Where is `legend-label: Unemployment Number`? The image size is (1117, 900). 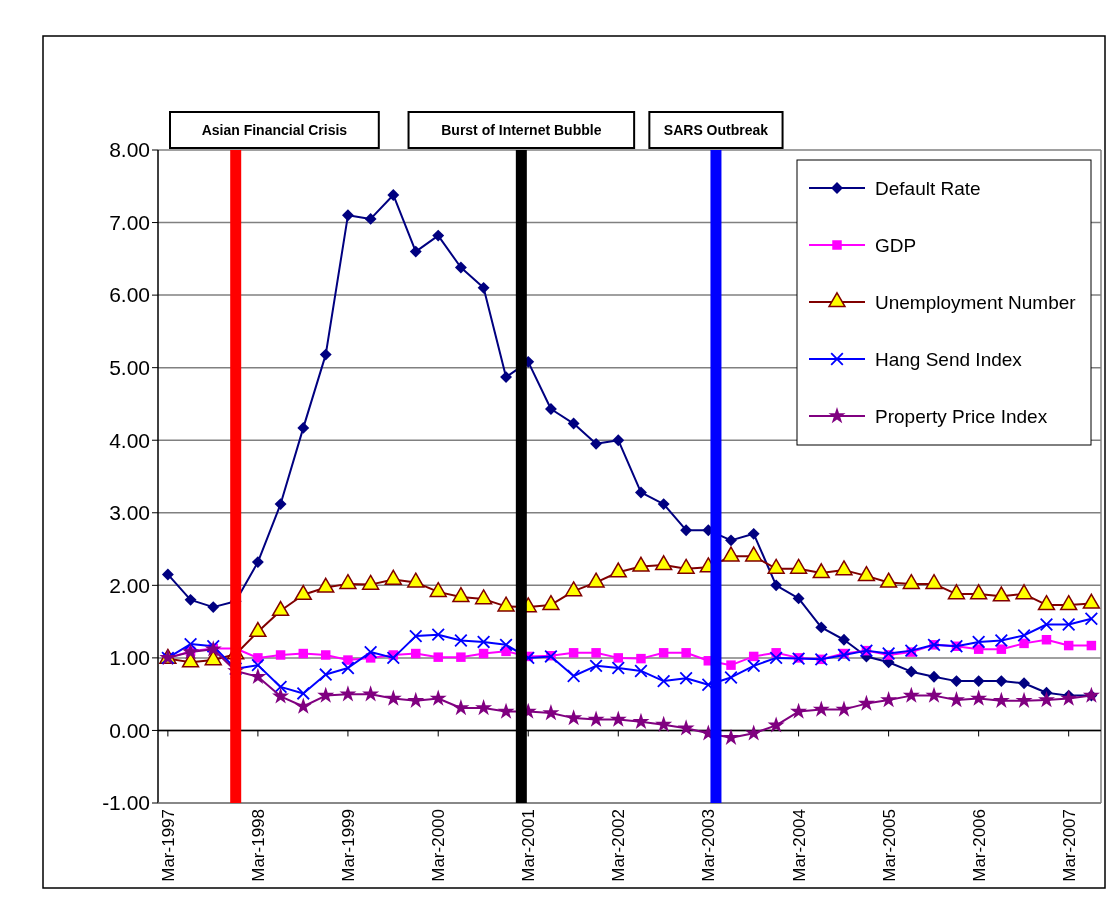
legend-label: Unemployment Number is located at coordinates (976, 302).